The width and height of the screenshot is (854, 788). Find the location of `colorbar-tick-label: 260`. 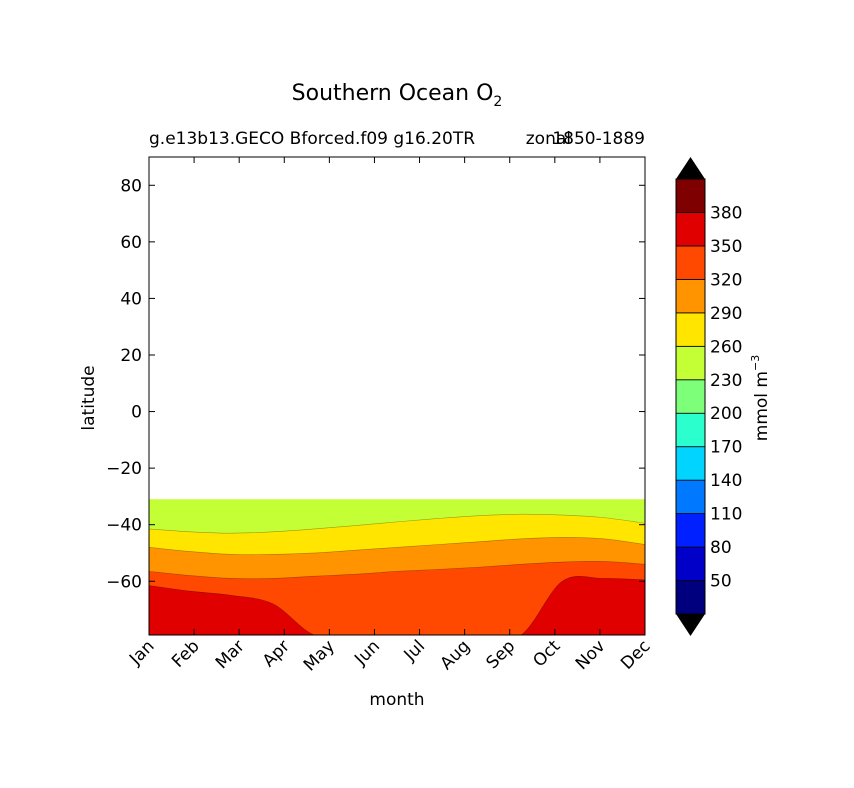

colorbar-tick-label: 260 is located at coordinates (726, 347).